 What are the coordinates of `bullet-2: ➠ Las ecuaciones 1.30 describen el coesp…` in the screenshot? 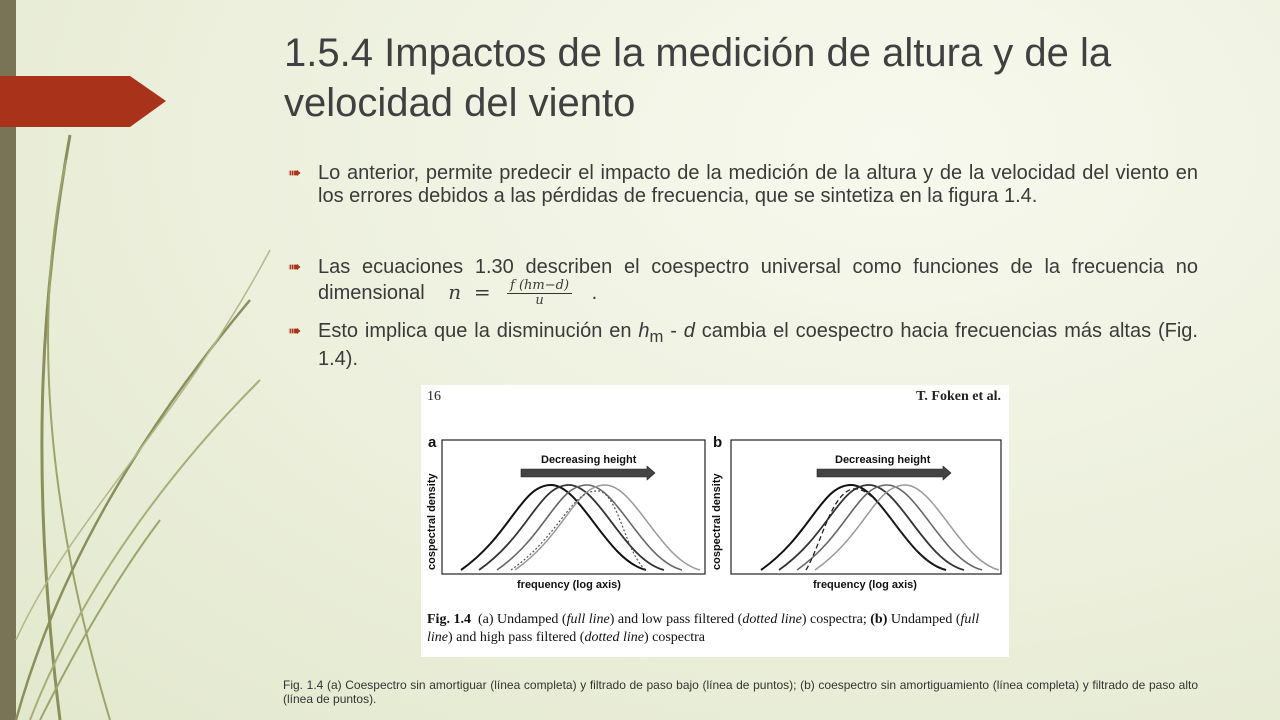 It's located at (743, 282).